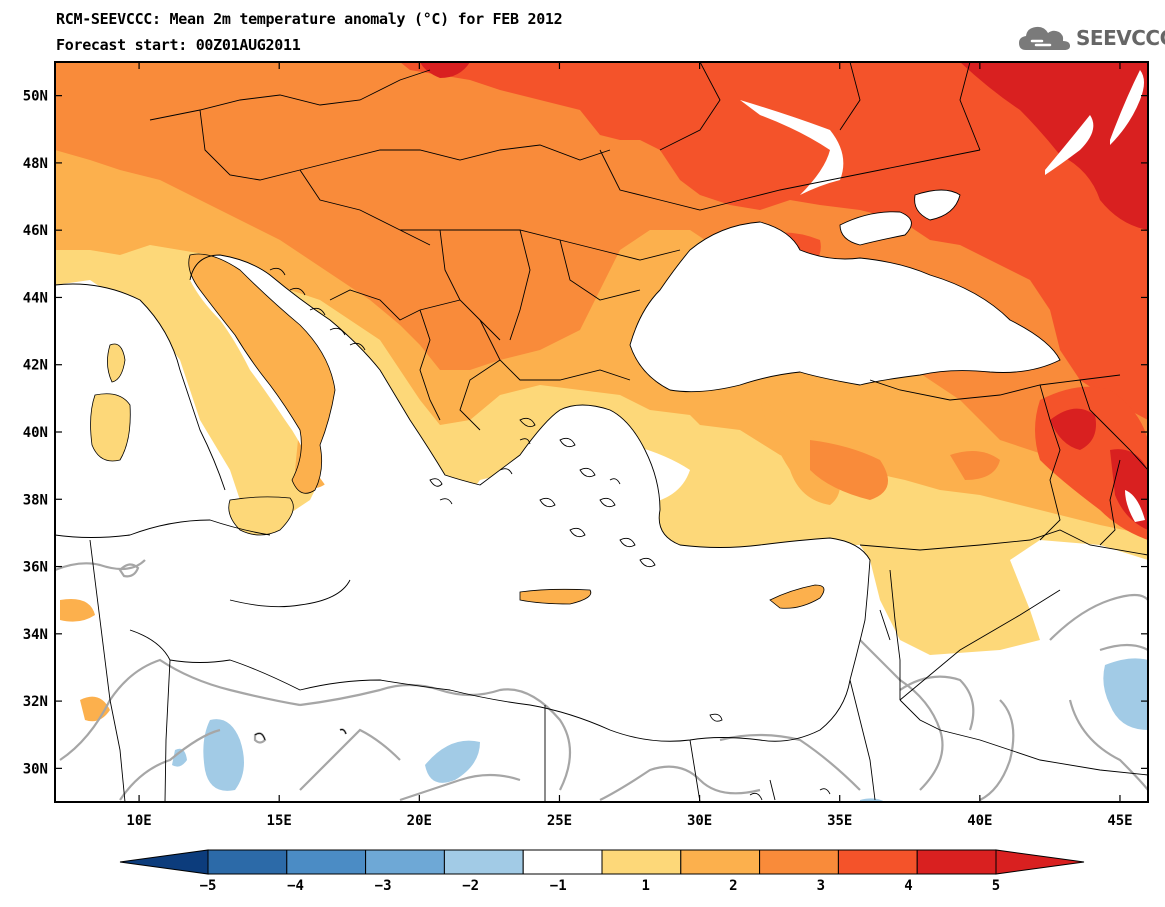 The width and height of the screenshot is (1165, 907). What do you see at coordinates (35, 635) in the screenshot?
I see `lat-label: 34N` at bounding box center [35, 635].